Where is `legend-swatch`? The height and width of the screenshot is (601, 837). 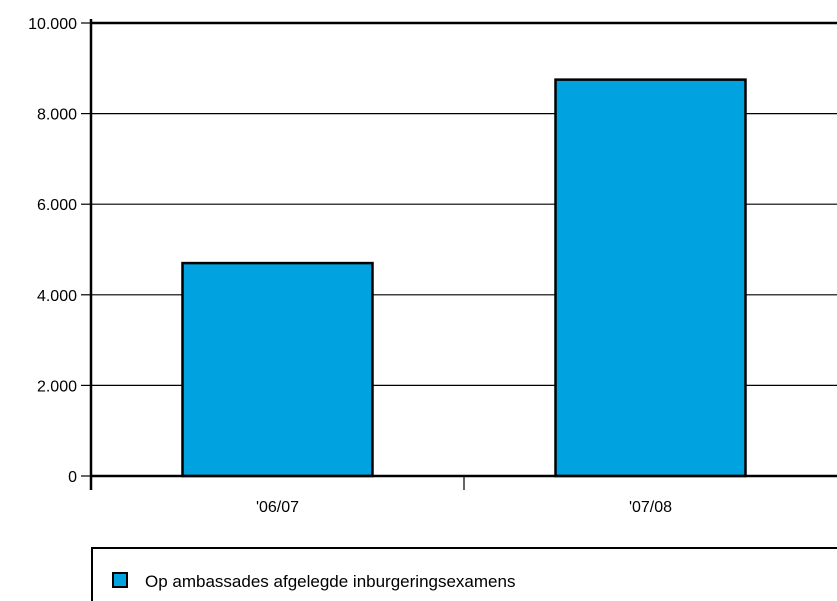 legend-swatch is located at coordinates (120, 580).